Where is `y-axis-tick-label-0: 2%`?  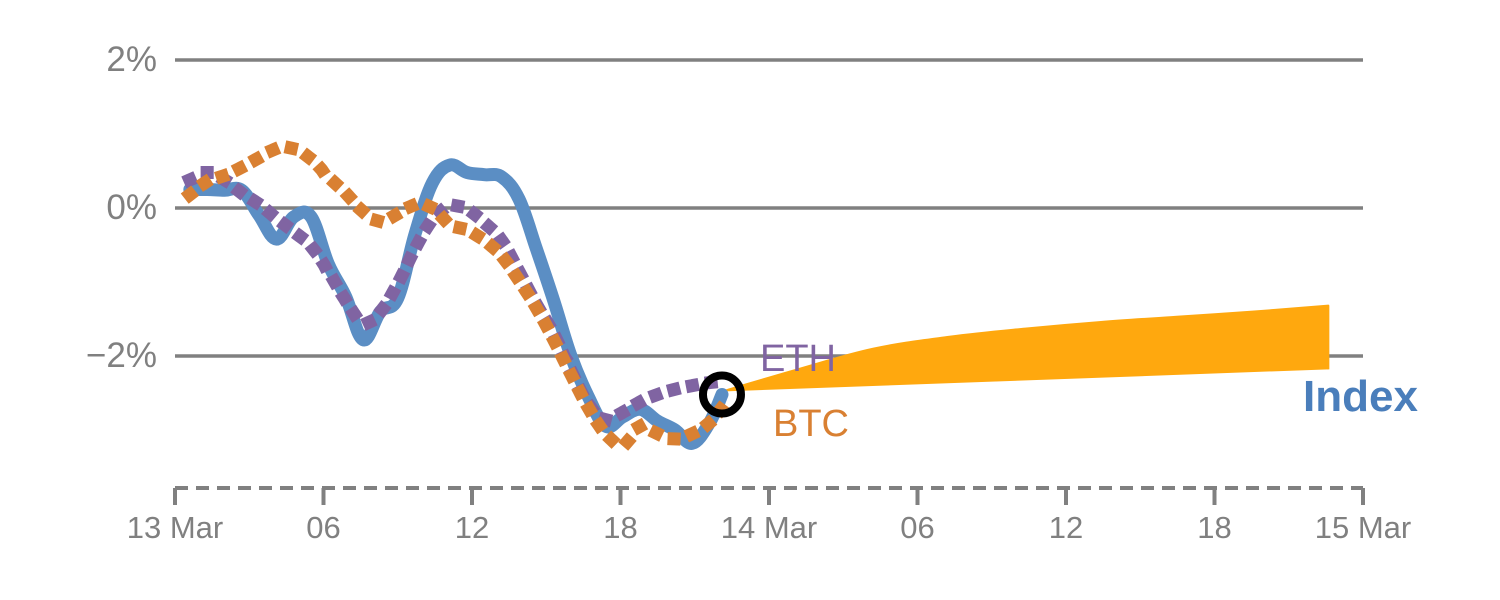
y-axis-tick-label-0: 2% is located at coordinates (131, 59).